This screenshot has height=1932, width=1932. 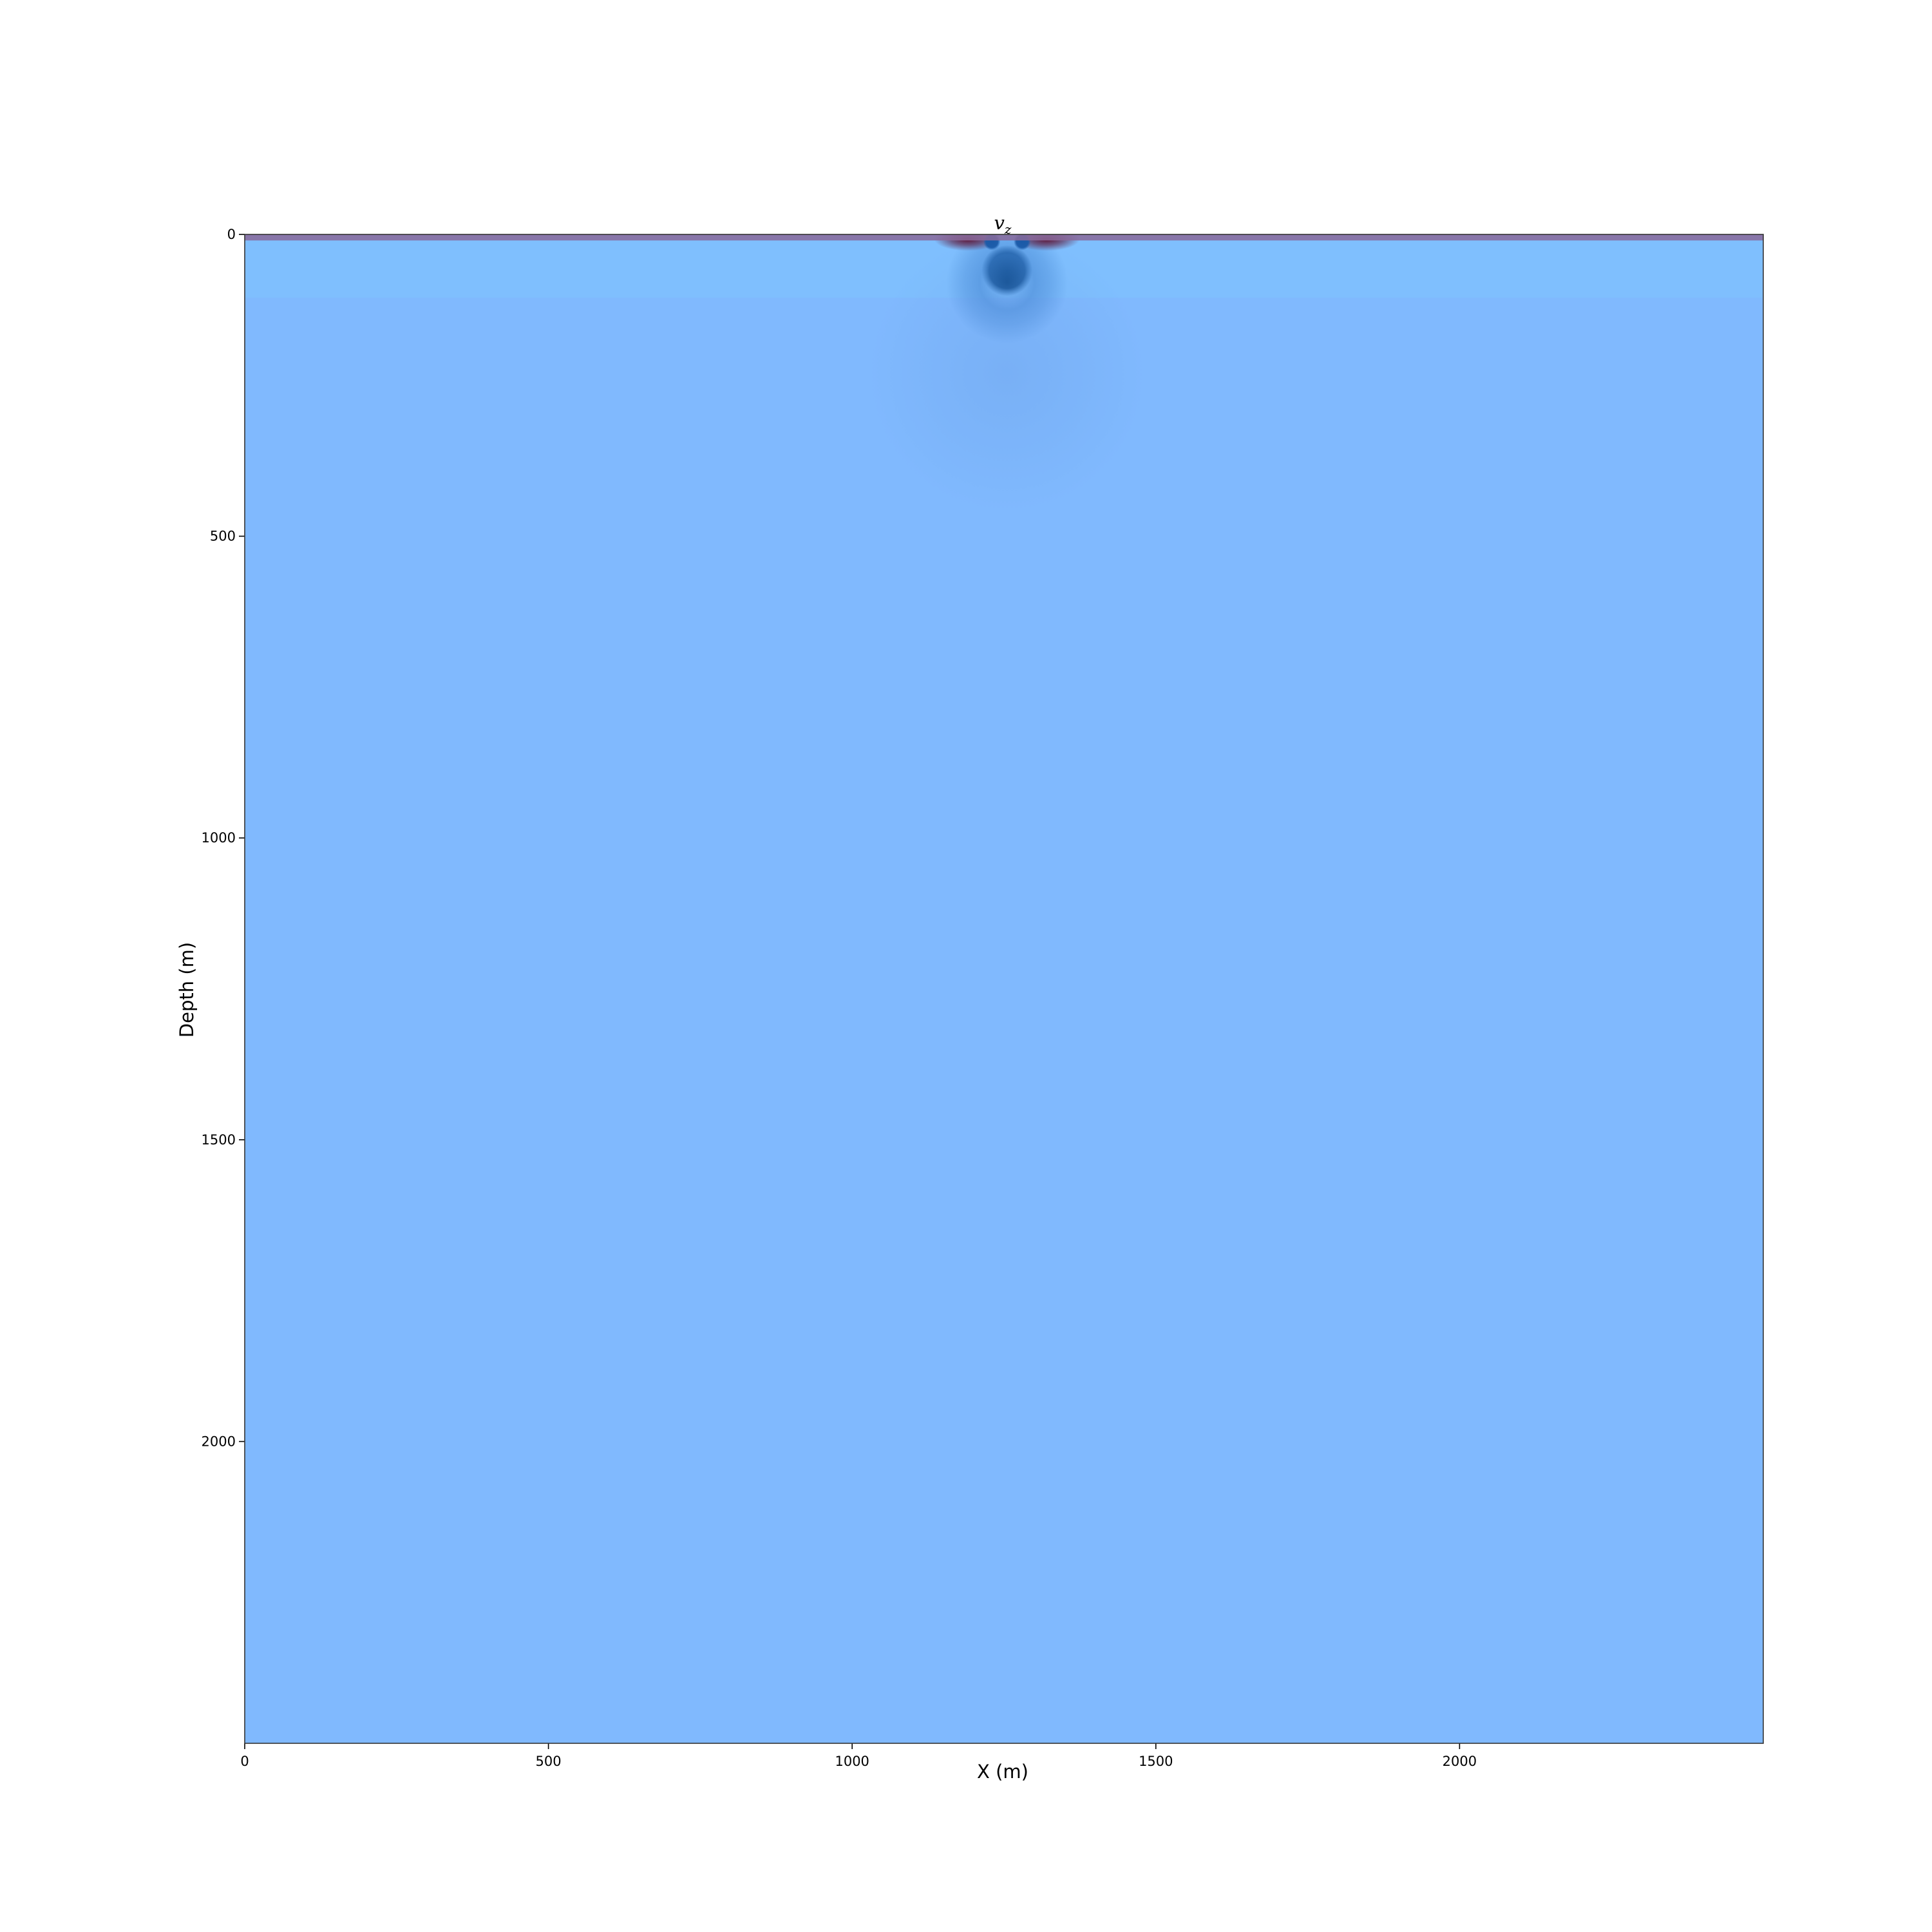 What do you see at coordinates (1000, 223) in the screenshot?
I see `chart-title-main: v` at bounding box center [1000, 223].